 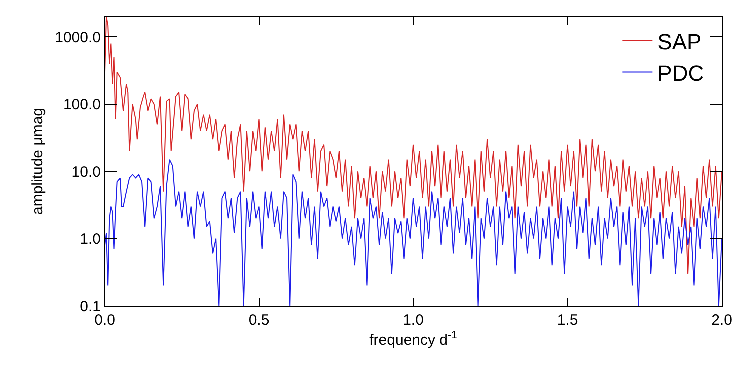 I want to click on y-tick-label: 1000.0, so click(x=78, y=37).